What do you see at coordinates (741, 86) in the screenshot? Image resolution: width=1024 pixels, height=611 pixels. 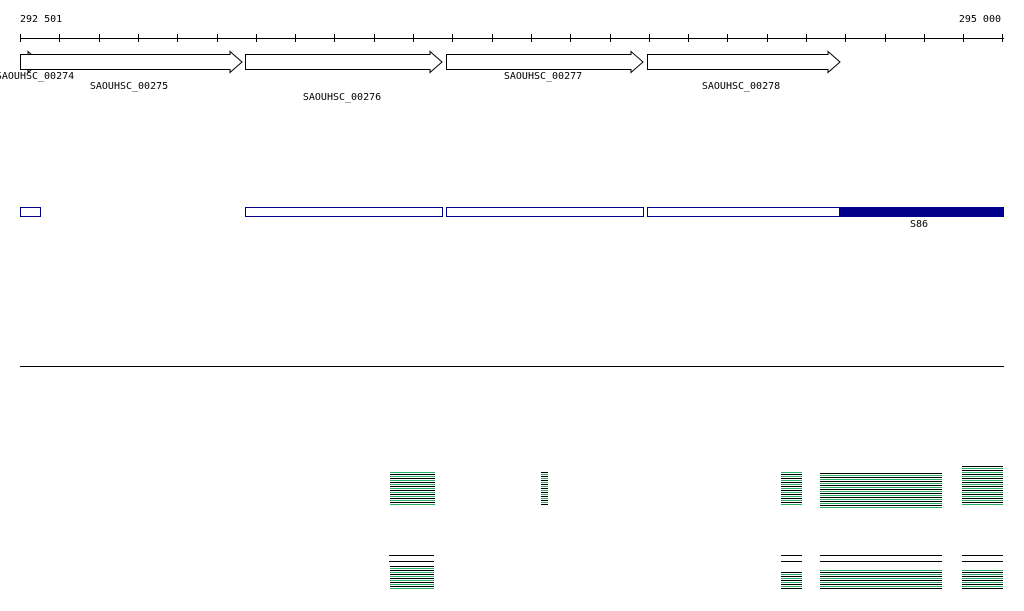 I see `gene-label: SAOUHSC_00278` at bounding box center [741, 86].